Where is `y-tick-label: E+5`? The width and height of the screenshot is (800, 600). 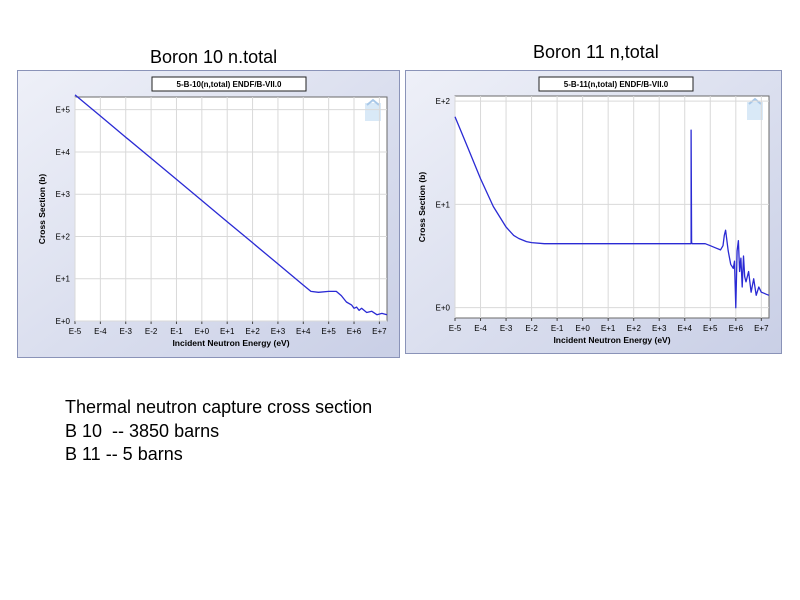
y-tick-label: E+5 is located at coordinates (63, 110).